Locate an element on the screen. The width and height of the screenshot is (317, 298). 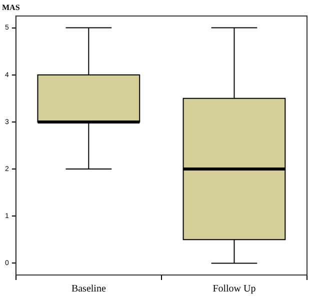
x-tick-label: Baseline is located at coordinates (88, 289).